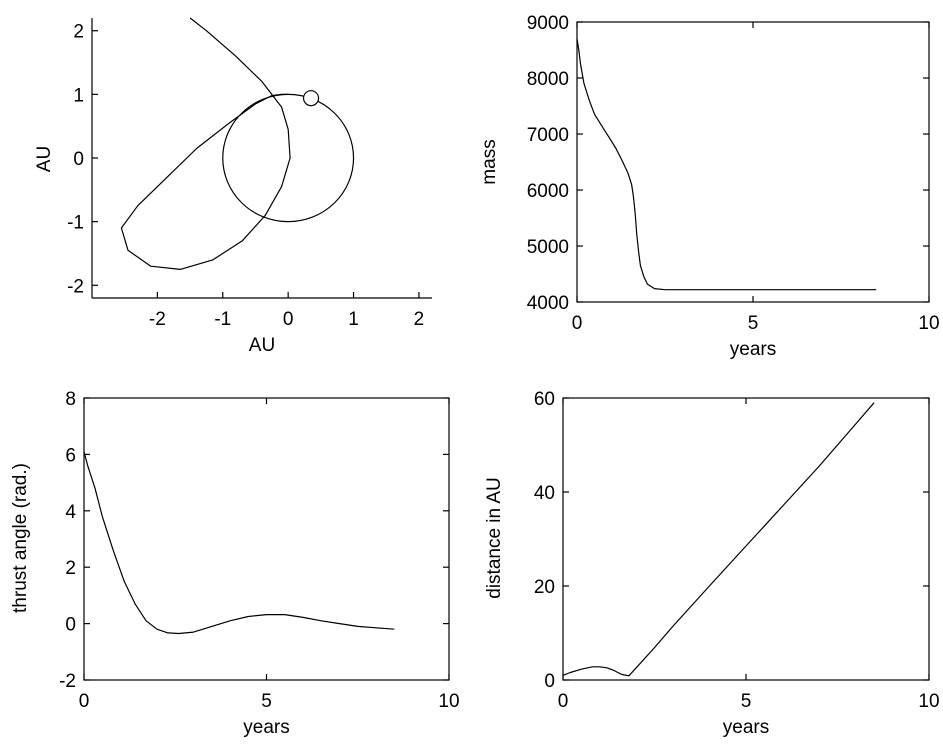 This screenshot has height=746, width=943. I want to click on y-tick-label: 4000, so click(548, 303).